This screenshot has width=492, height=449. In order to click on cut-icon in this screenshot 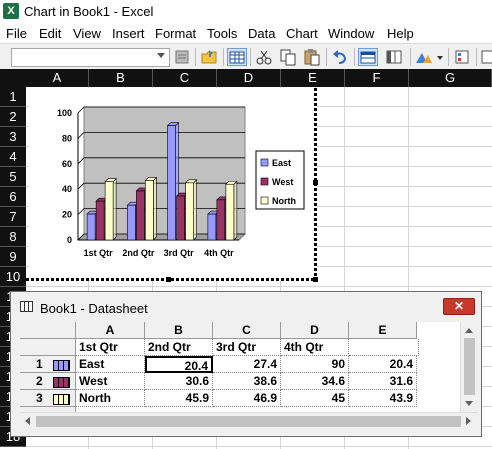, I will do `click(264, 57)`.